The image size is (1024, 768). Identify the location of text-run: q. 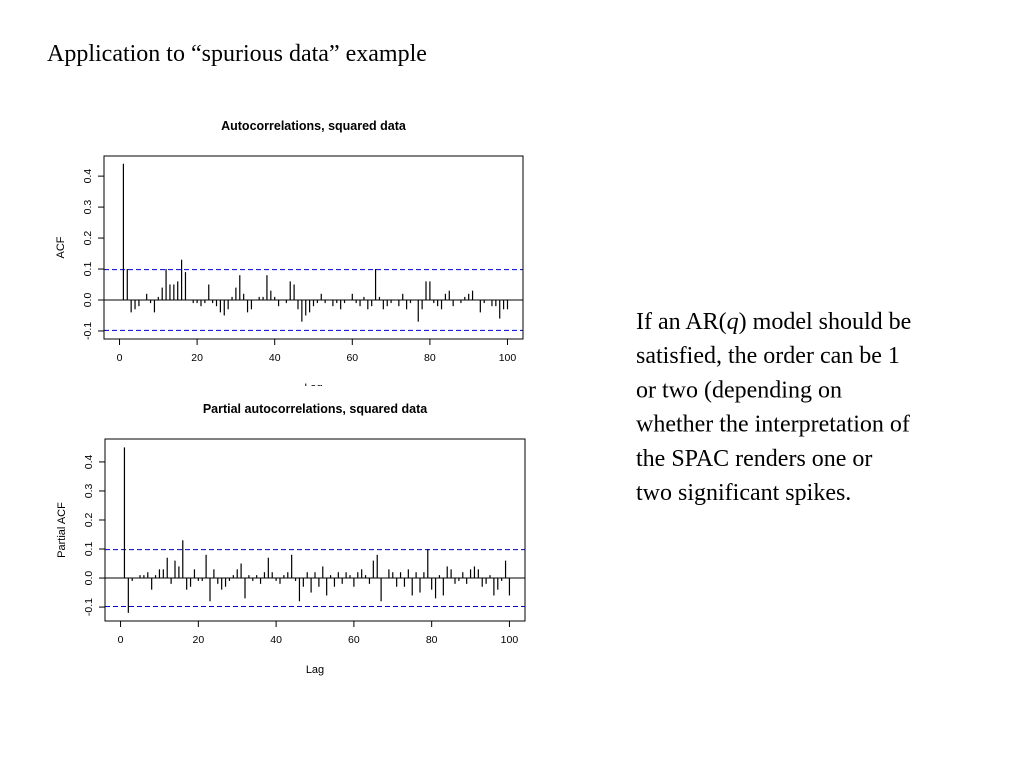
(733, 322).